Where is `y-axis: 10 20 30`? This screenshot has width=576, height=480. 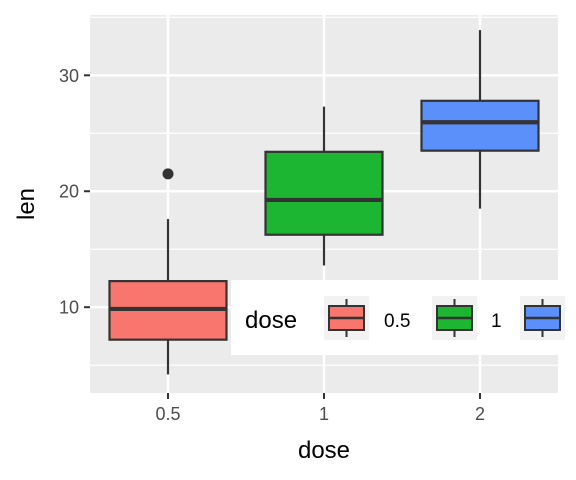 y-axis: 10 20 30 is located at coordinates (74, 192).